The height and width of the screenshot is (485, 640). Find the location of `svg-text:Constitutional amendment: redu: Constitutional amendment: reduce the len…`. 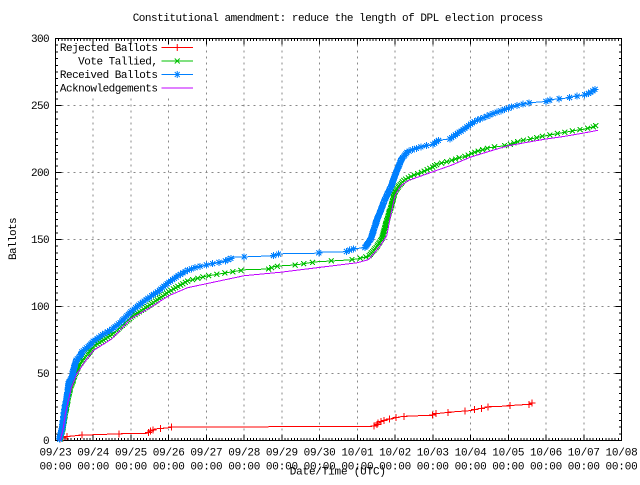

svg-text:Constitutional amendment: redu: Constitutional amendment: reduce the len… is located at coordinates (338, 19).